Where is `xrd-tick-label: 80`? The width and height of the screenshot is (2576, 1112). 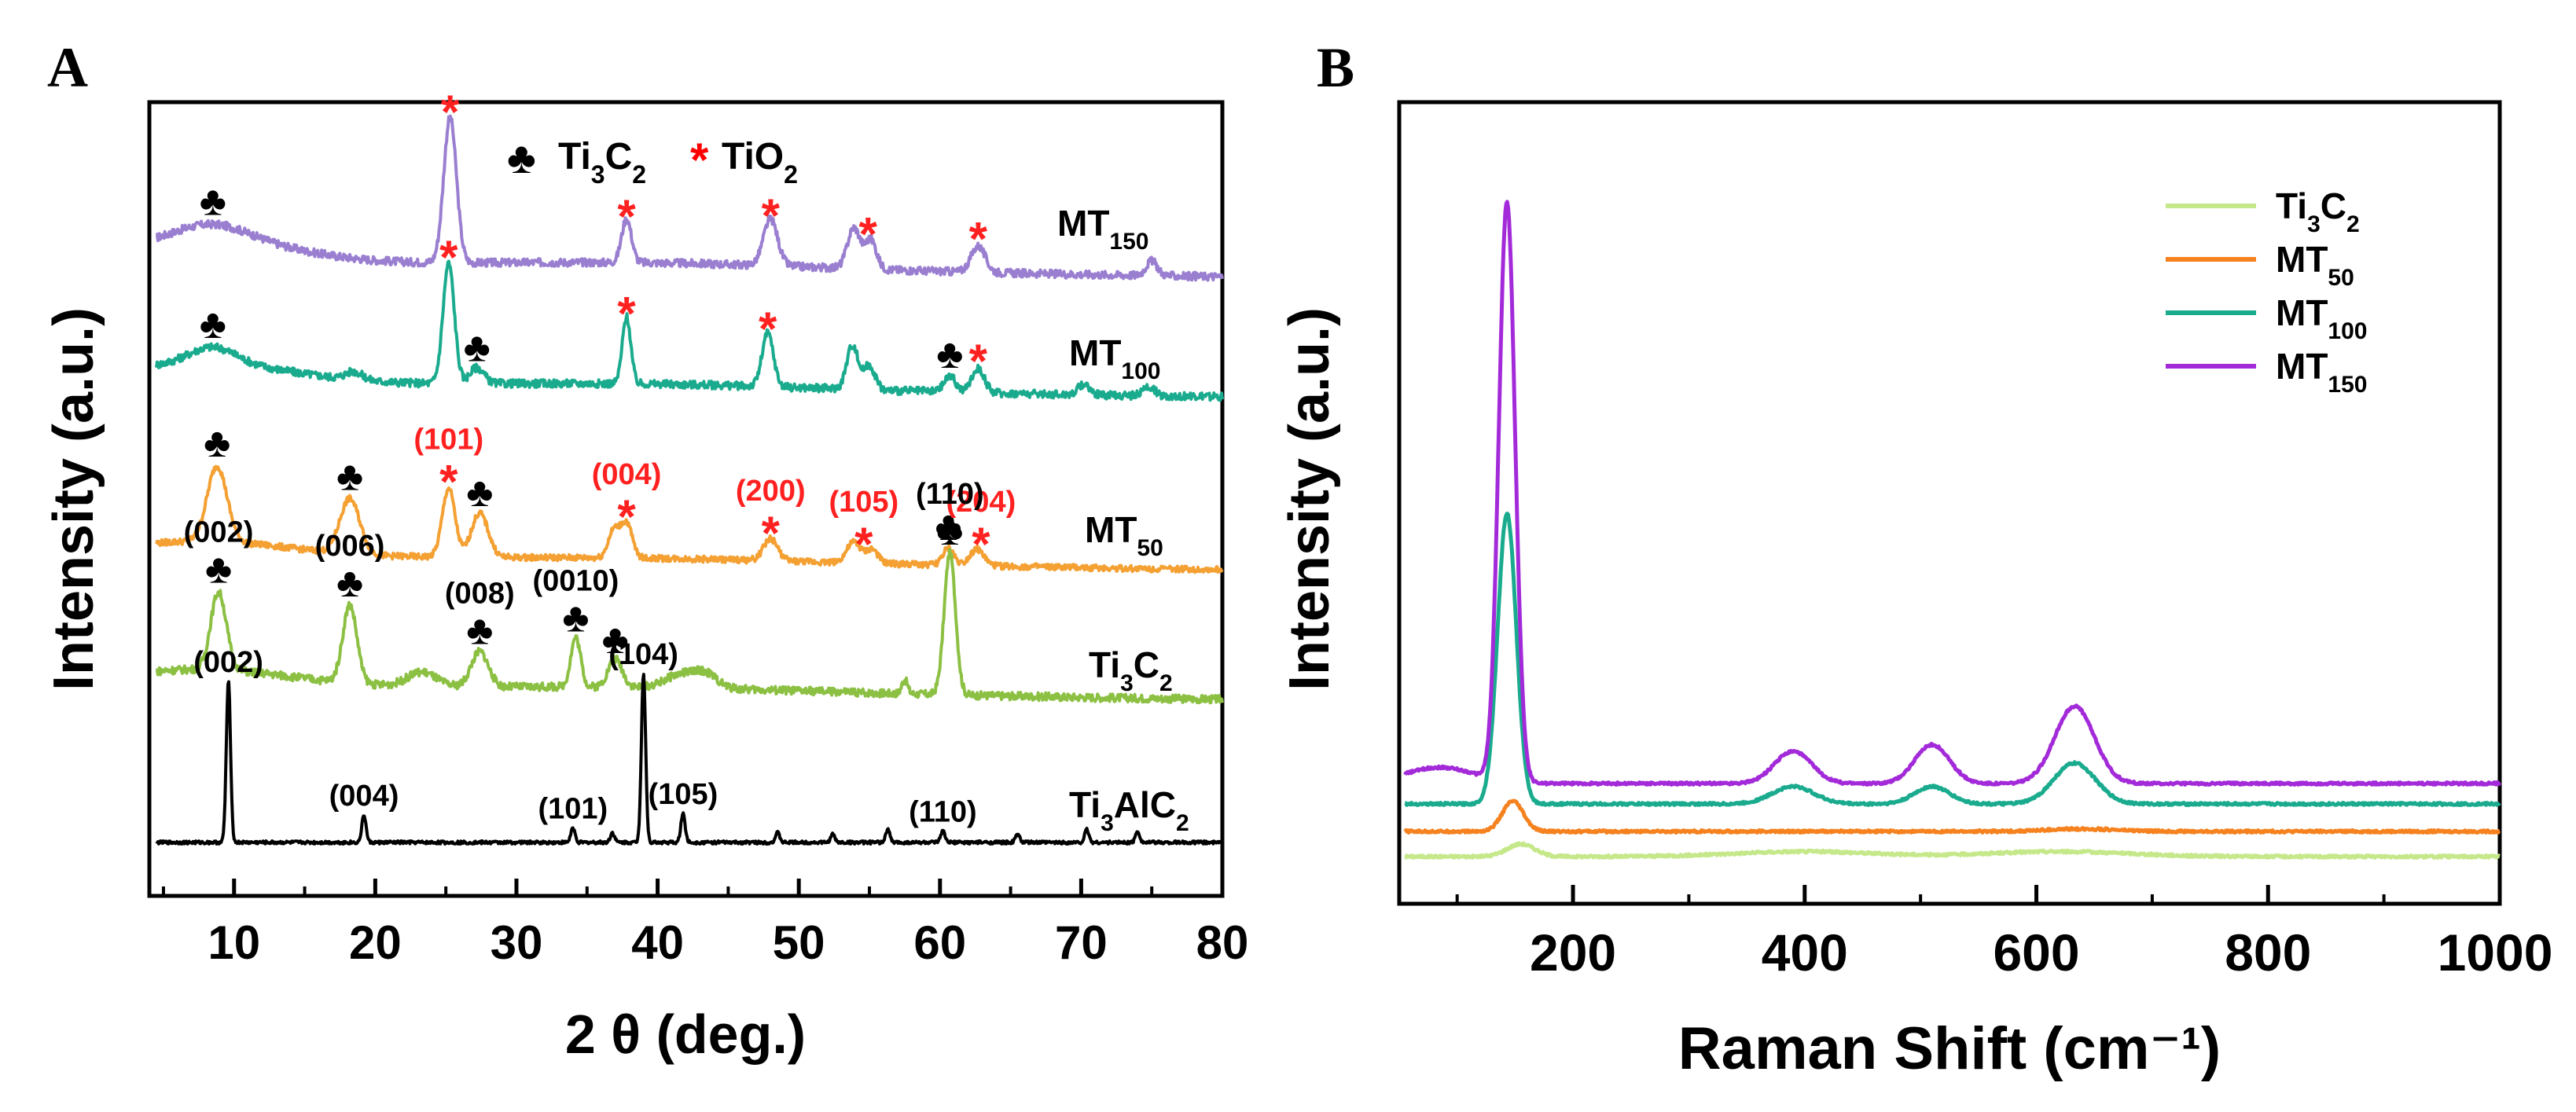
xrd-tick-label: 80 is located at coordinates (1222, 942).